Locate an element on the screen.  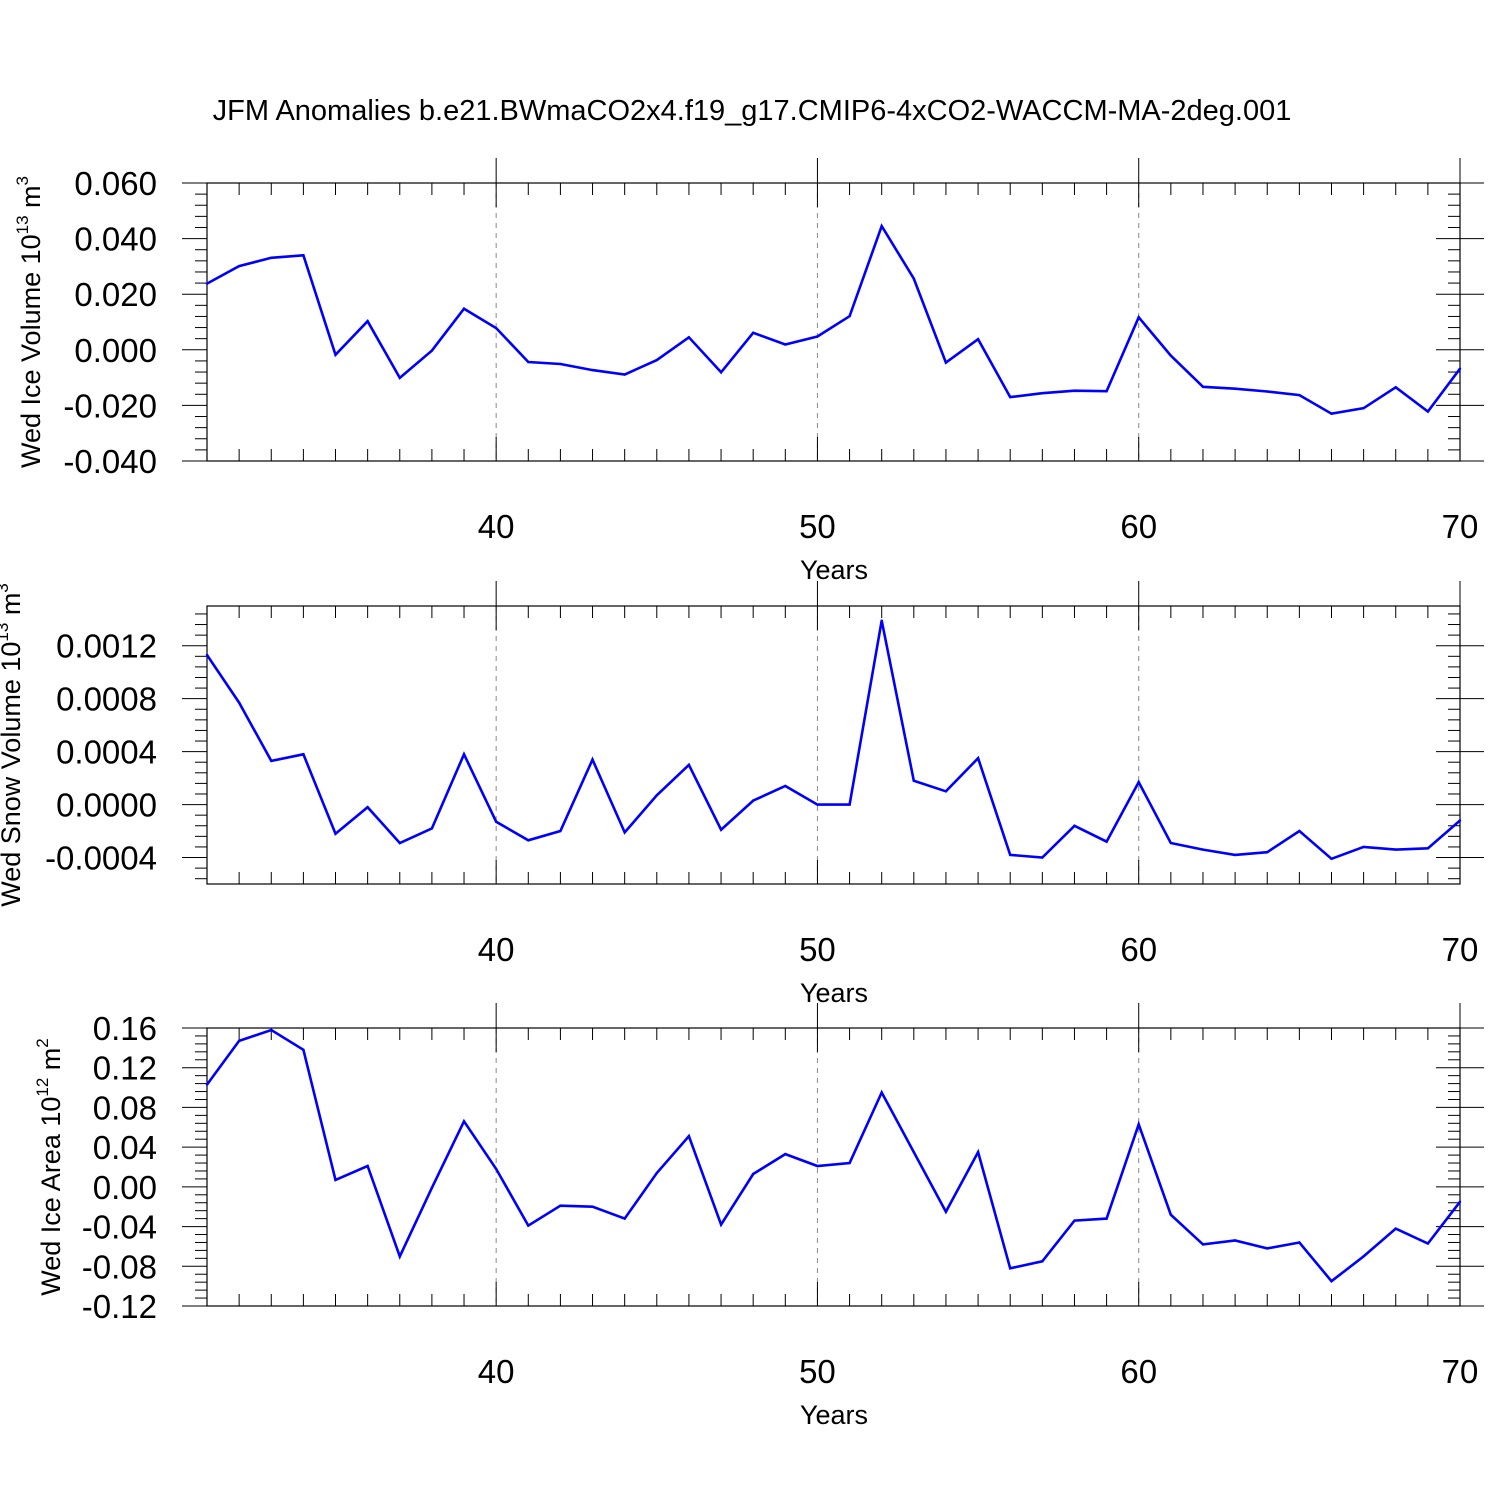
series-line is located at coordinates (833, 740).